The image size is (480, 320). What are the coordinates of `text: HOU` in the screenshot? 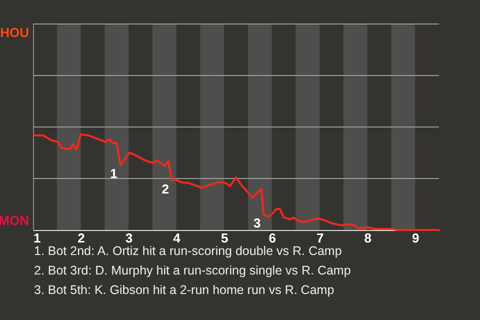 It's located at (14, 32).